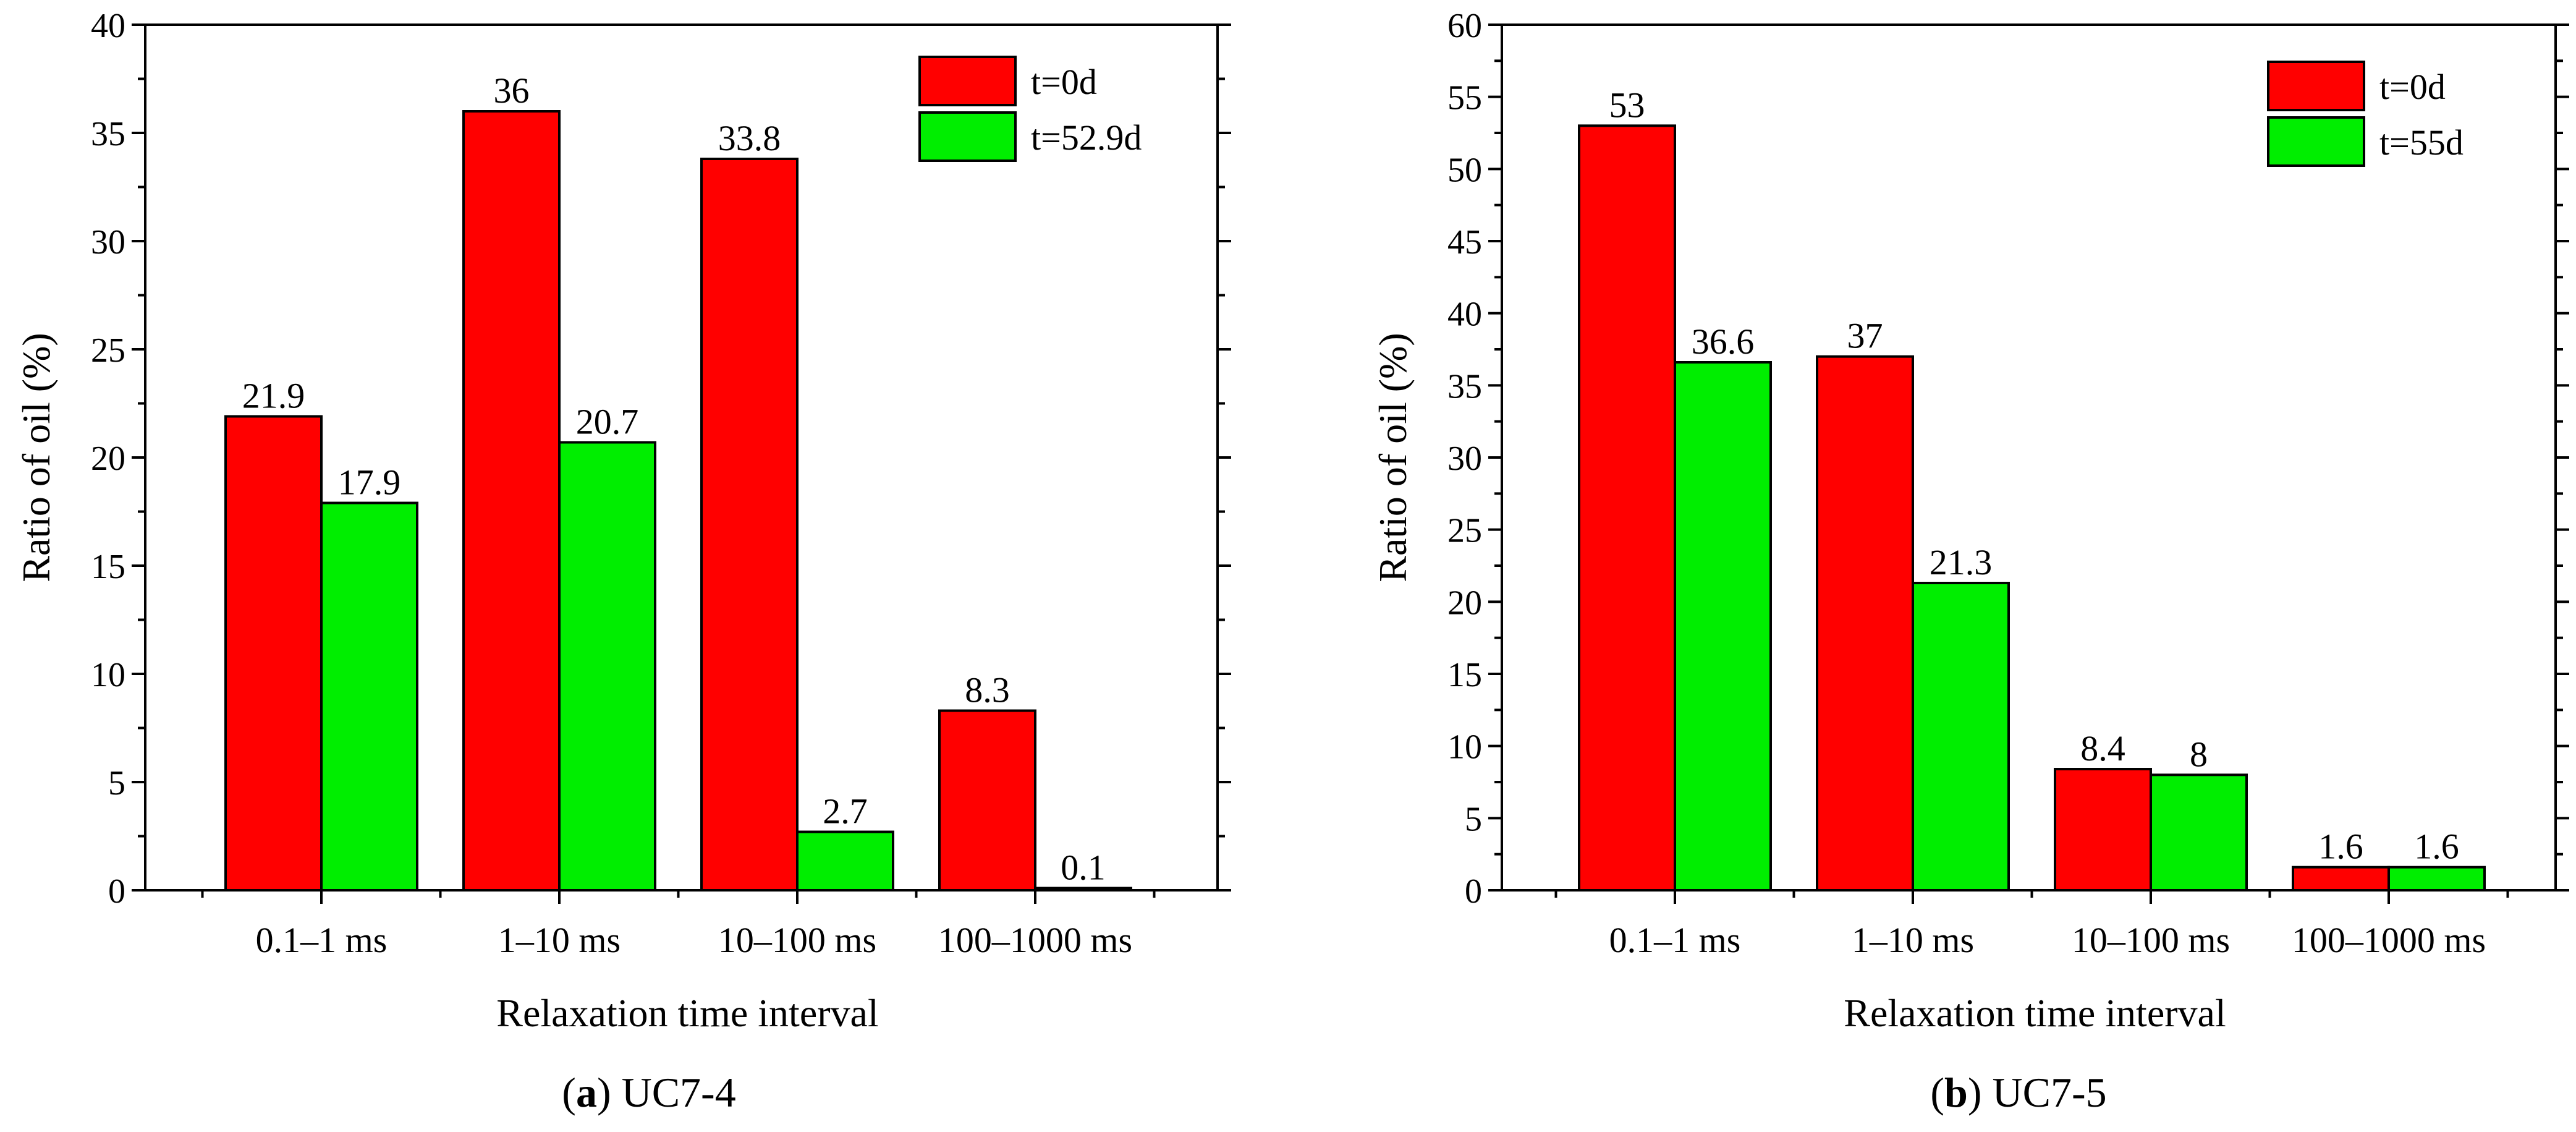 This screenshot has width=2576, height=1132. I want to click on legend-label-b-1: t=55d, so click(2421, 142).